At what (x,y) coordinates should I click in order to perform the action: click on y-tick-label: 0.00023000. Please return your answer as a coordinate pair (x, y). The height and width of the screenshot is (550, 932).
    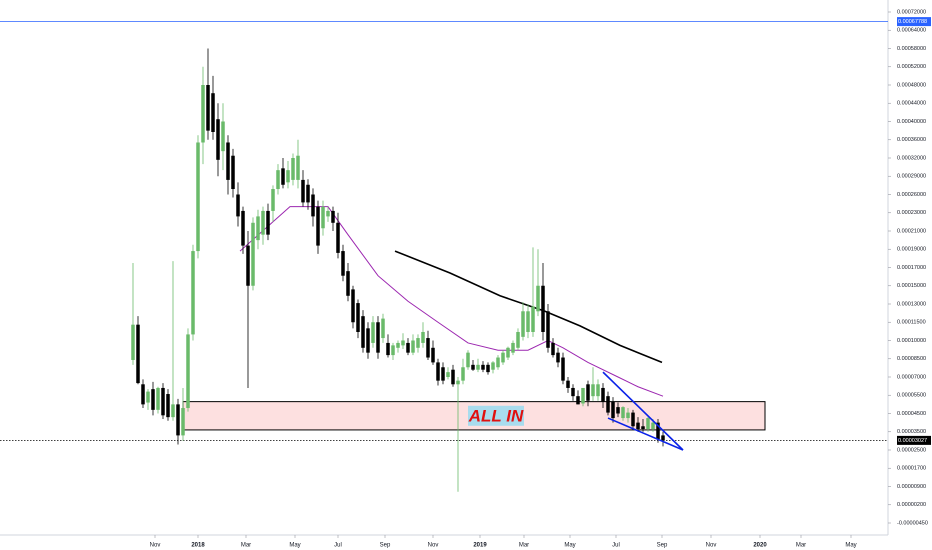
    Looking at the image, I should click on (911, 213).